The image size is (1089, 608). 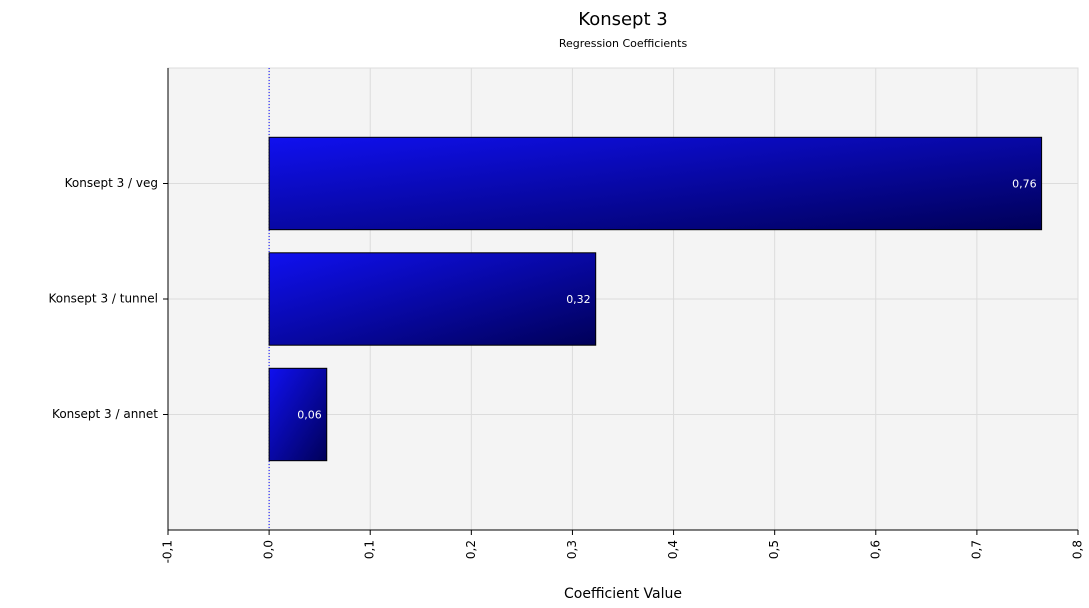 I want to click on bar-value-label: 0,32, so click(x=578, y=299).